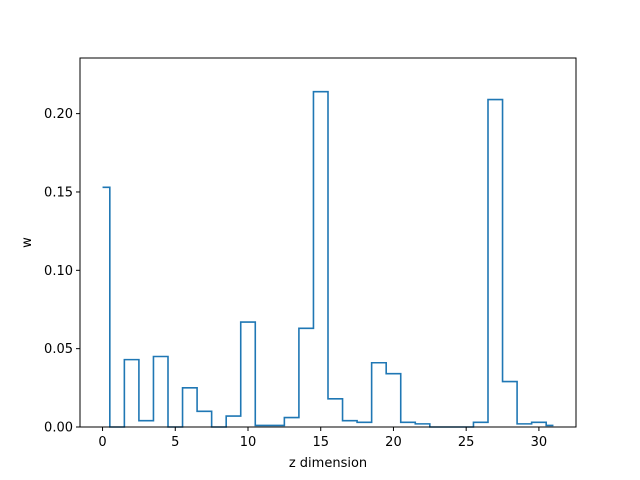 The height and width of the screenshot is (480, 640). I want to click on x-tick-label: 30, so click(539, 442).